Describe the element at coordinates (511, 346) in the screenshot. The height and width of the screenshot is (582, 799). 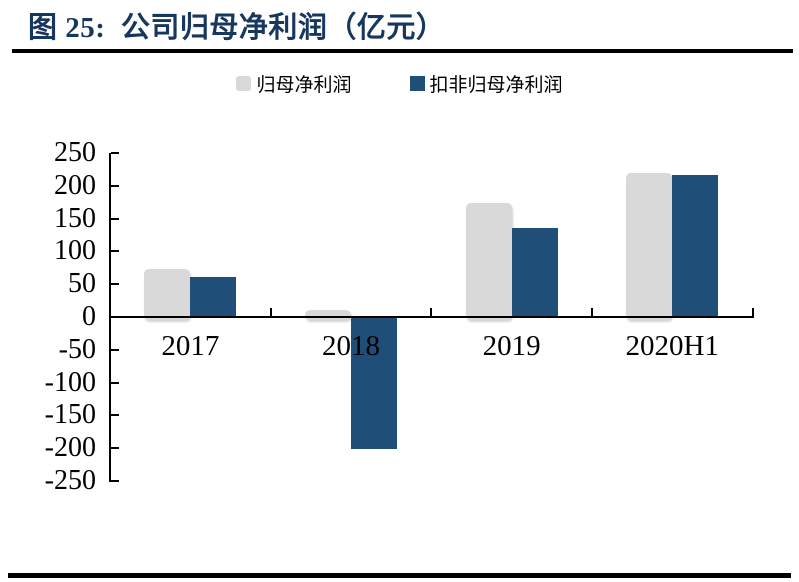
I see `x-axis-label: 2019` at that location.